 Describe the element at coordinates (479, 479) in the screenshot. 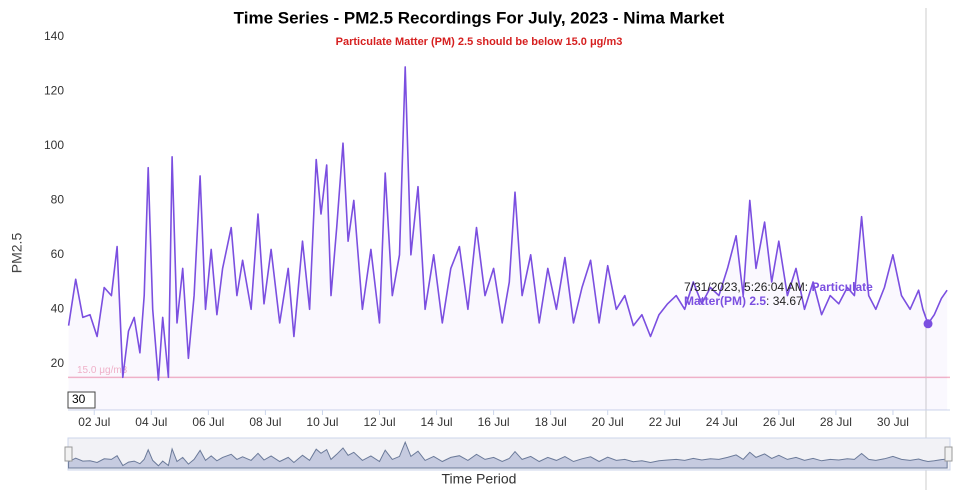

I see `x-axis-label: Time Period` at that location.